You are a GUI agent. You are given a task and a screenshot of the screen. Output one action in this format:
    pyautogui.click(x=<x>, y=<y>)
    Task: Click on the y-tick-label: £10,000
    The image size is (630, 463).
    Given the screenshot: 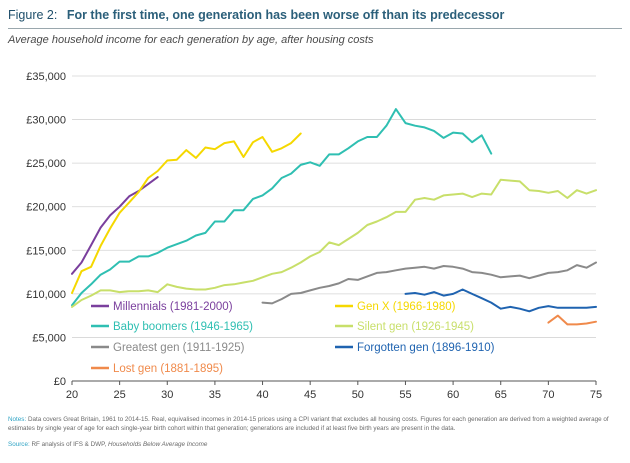 What is the action you would take?
    pyautogui.click(x=46, y=295)
    